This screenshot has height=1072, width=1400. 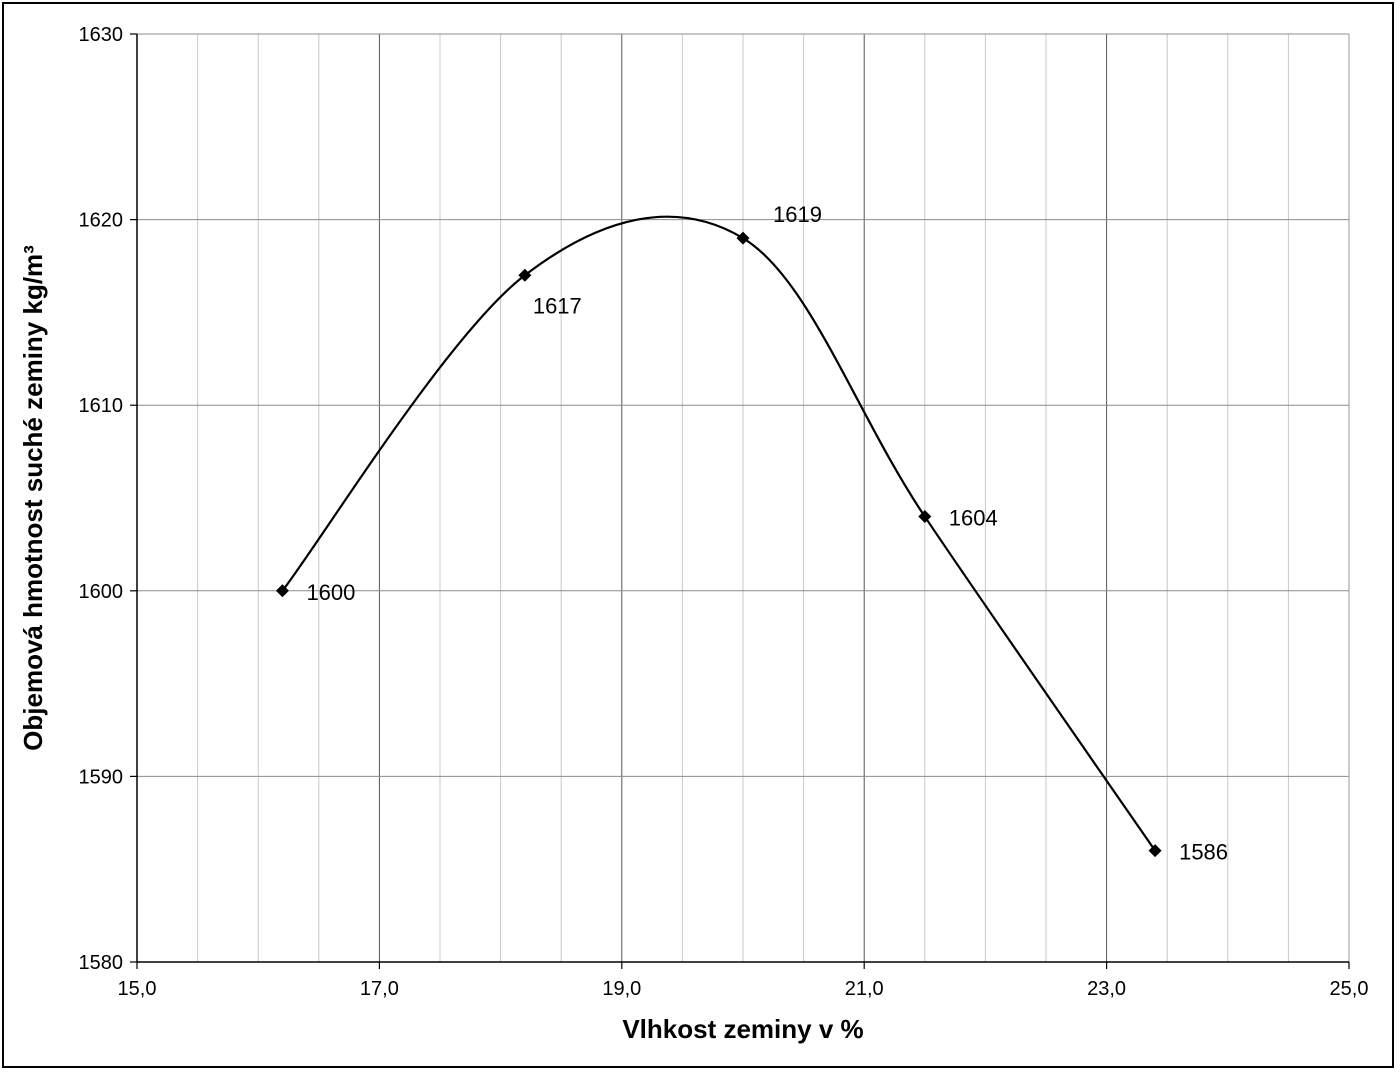 What do you see at coordinates (797, 214) in the screenshot?
I see `data-label: 1619` at bounding box center [797, 214].